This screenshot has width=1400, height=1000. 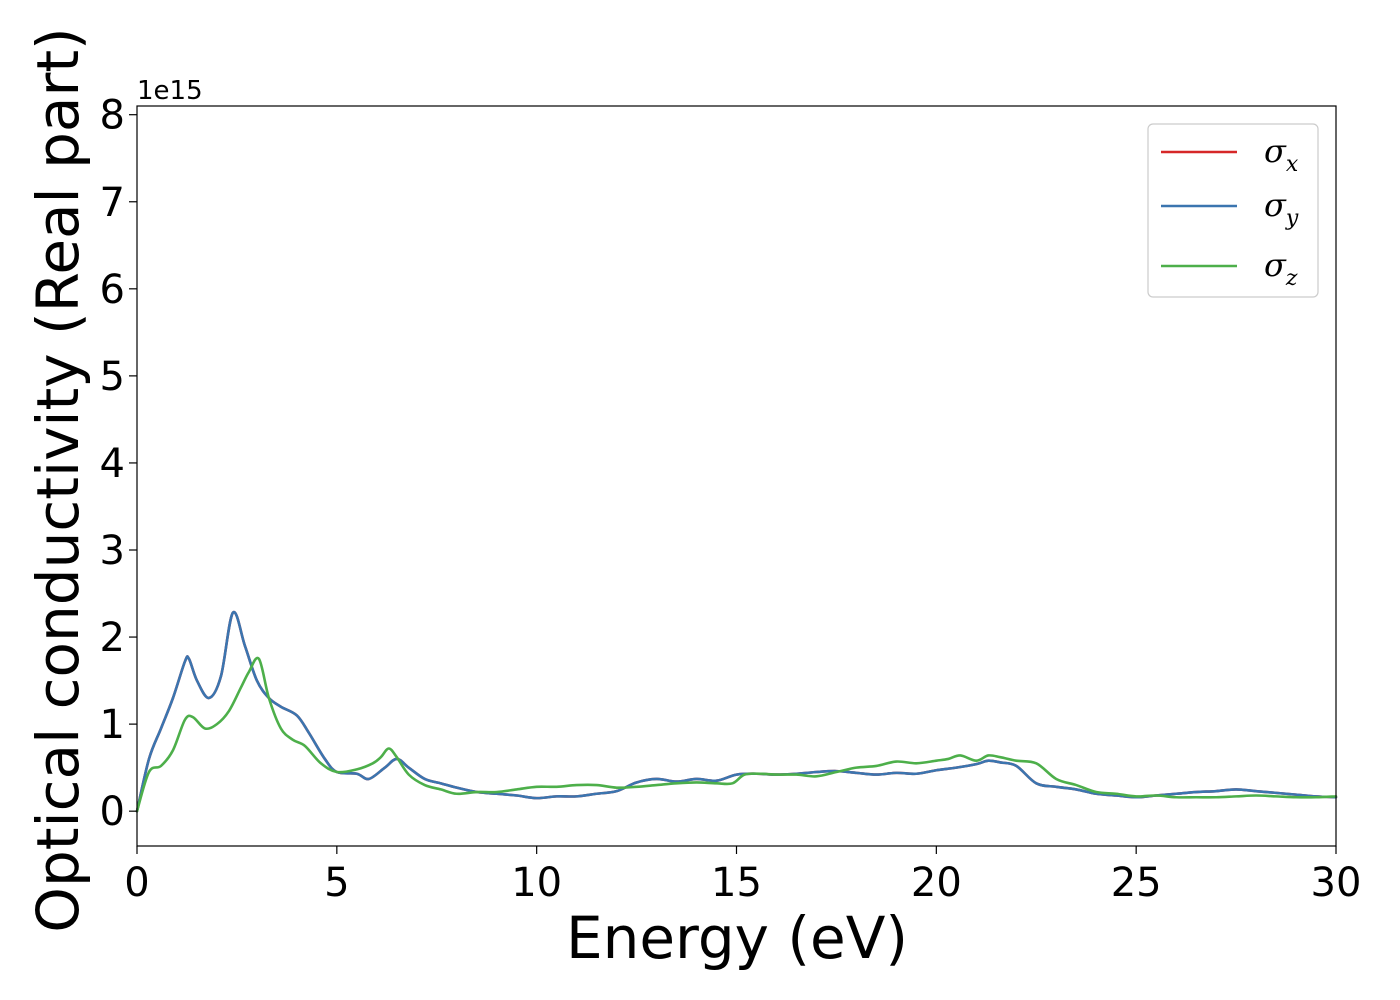 I want to click on x-tick-label: 30, so click(x=1336, y=883).